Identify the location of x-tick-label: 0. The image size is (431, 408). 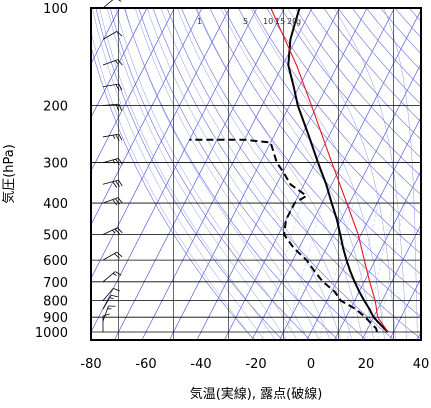
(311, 364).